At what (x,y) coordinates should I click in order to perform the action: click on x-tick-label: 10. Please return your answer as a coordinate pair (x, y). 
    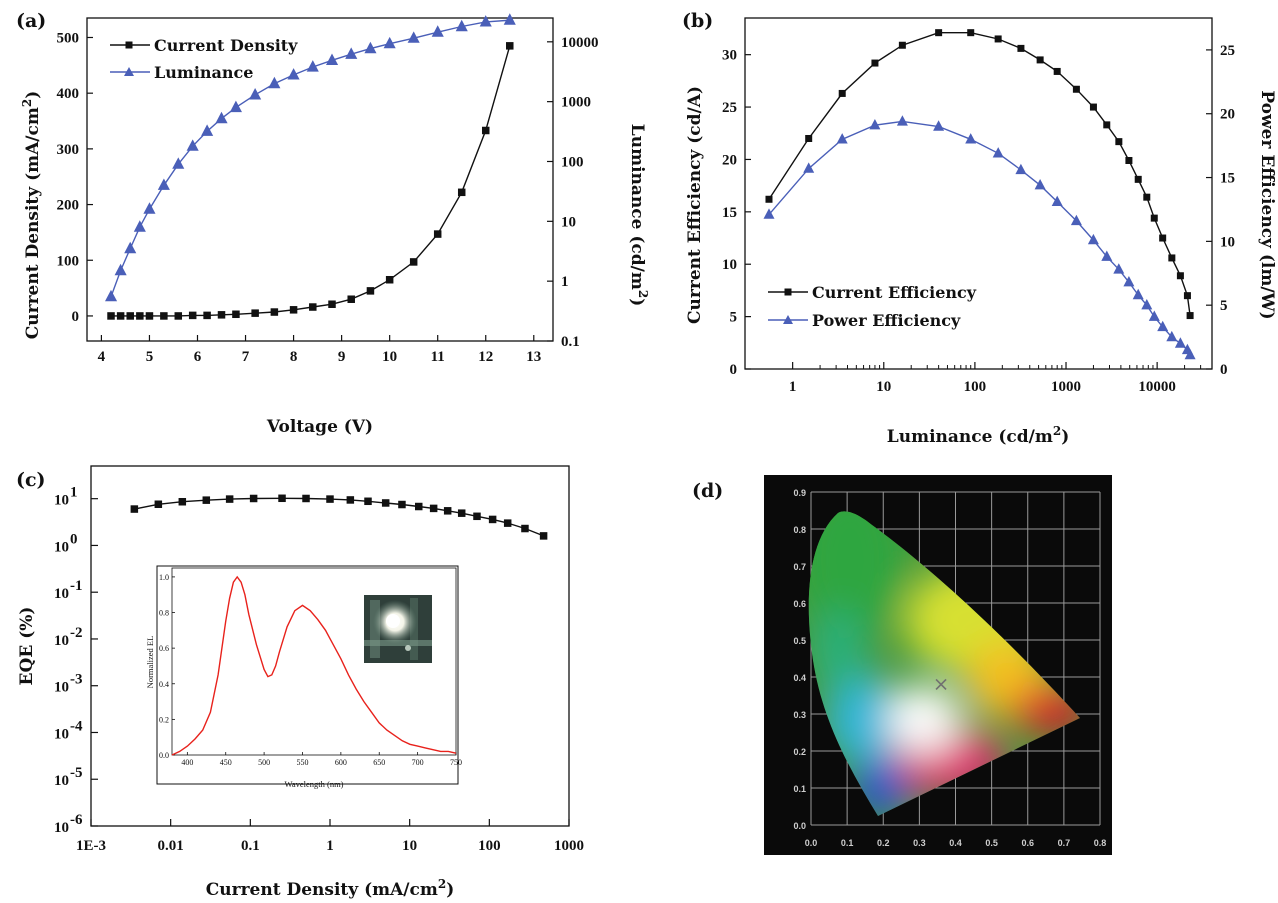
    Looking at the image, I should click on (409, 846).